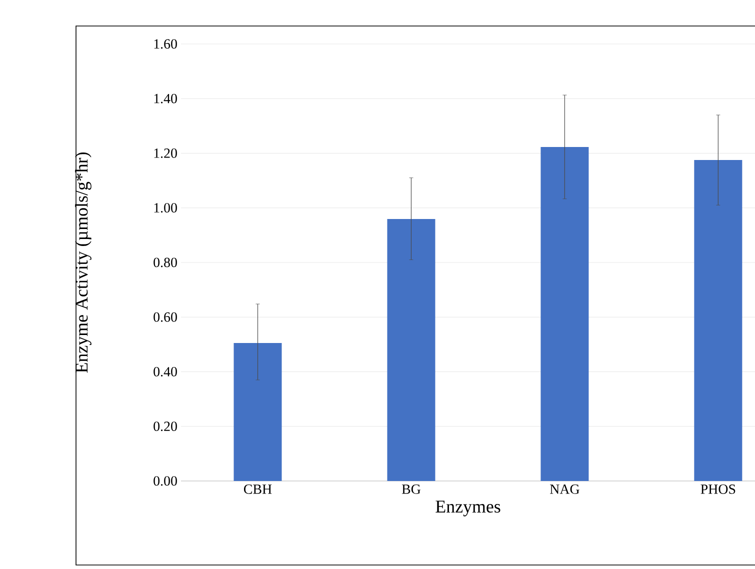 This screenshot has width=755, height=569. Describe the element at coordinates (258, 489) in the screenshot. I see `x-tick-label: CBH` at that location.